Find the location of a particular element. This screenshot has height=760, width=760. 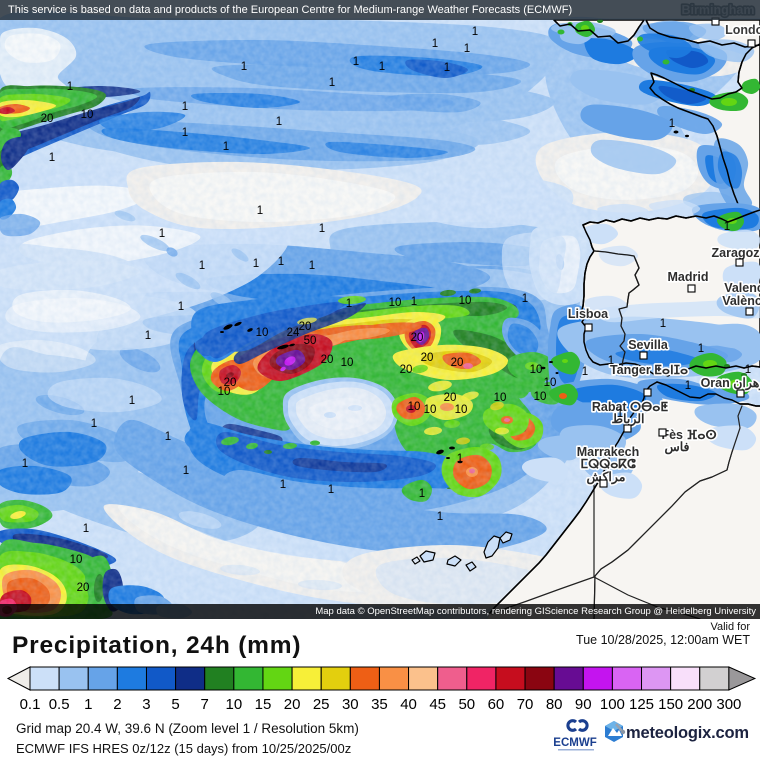

svg-text: 2 is located at coordinates (117, 704).